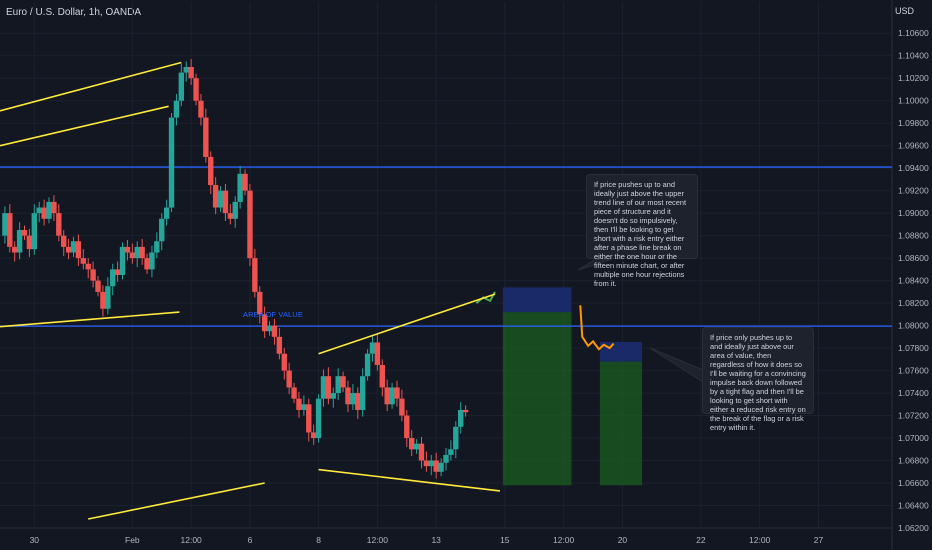 This screenshot has width=932, height=550. Describe the element at coordinates (913, 191) in the screenshot. I see `y-tick-label: 1.09200` at that location.